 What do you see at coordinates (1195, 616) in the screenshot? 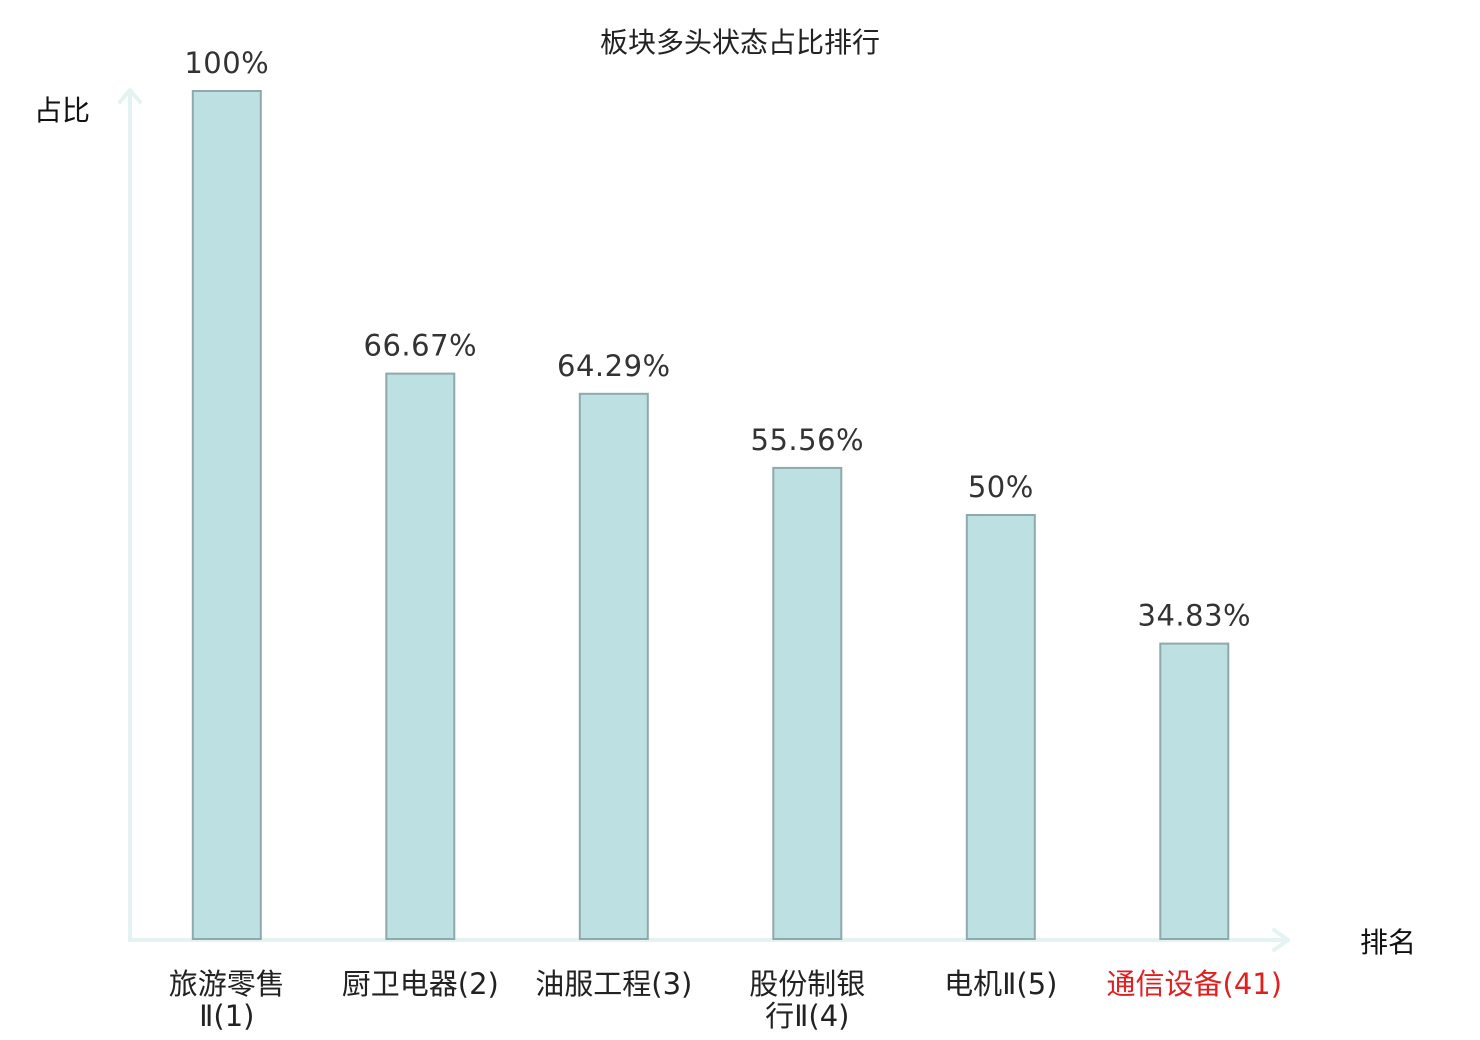
I see `value-label-6: 34.83%` at bounding box center [1195, 616].